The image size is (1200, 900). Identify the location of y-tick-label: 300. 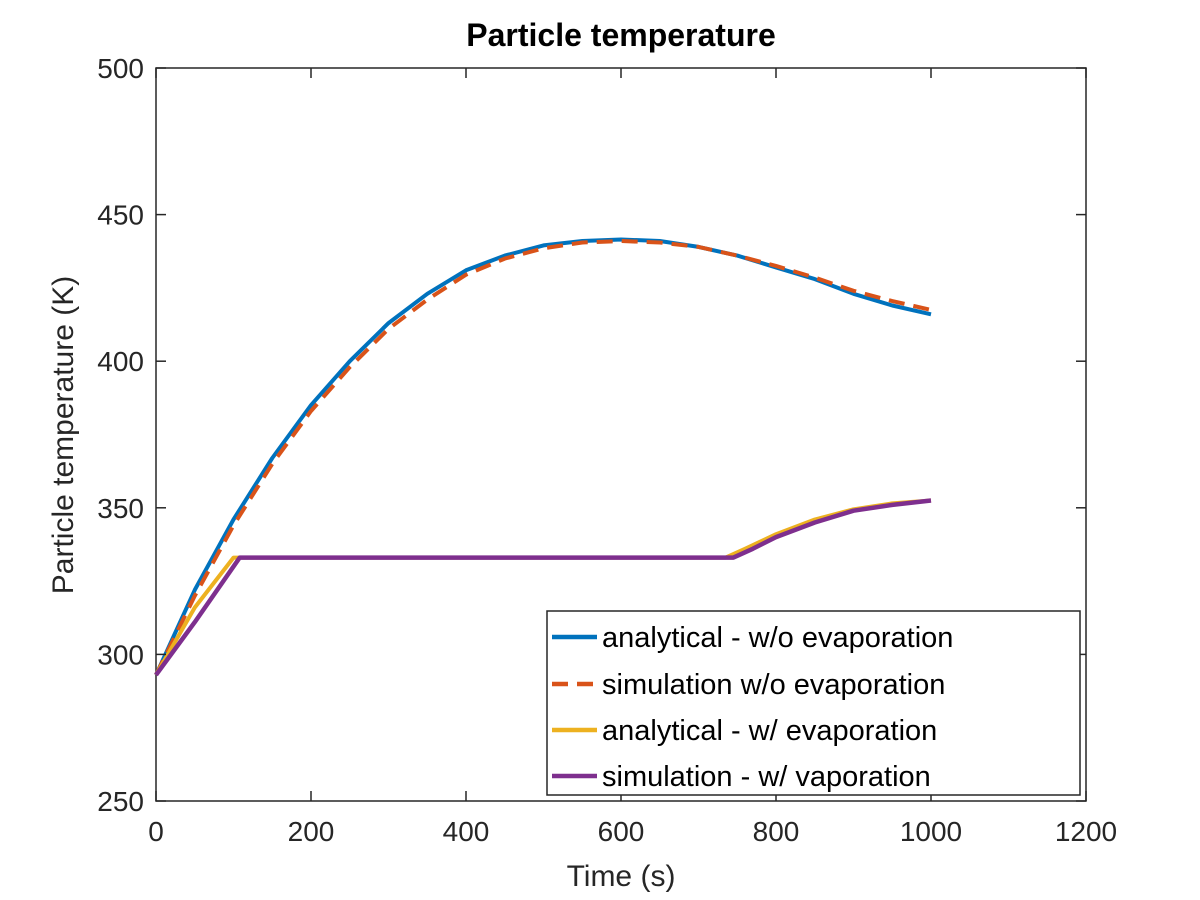
(120, 654).